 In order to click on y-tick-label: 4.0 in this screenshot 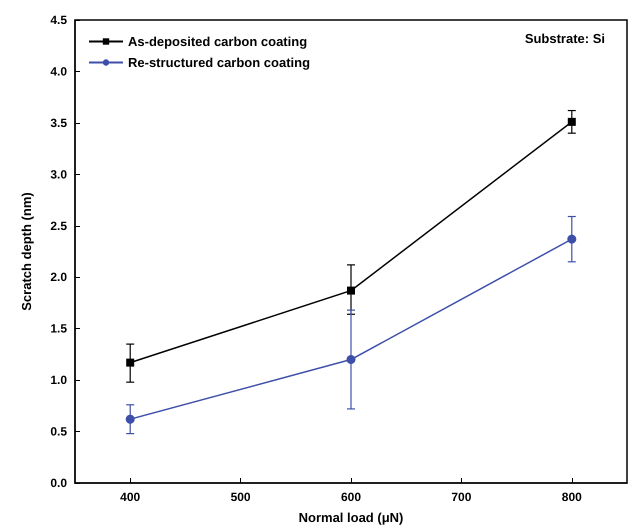, I will do `click(59, 71)`.